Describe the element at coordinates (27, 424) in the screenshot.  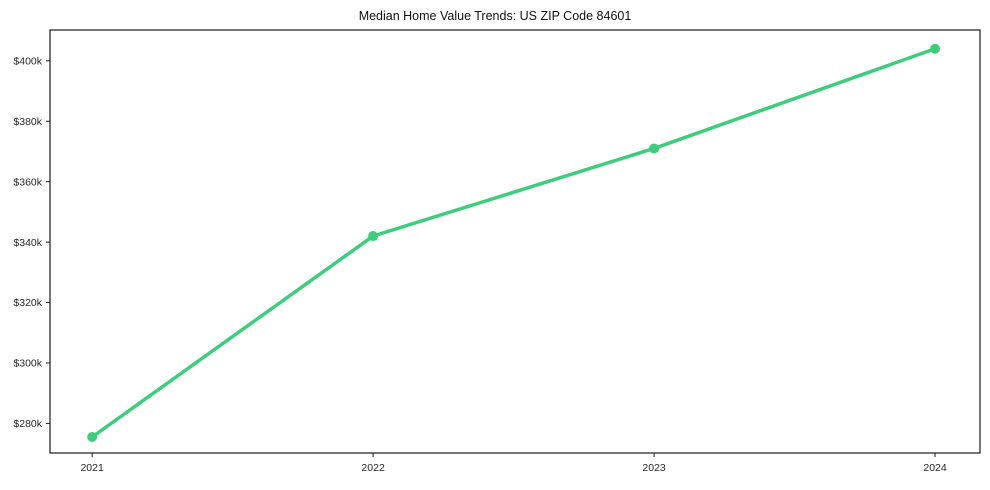
I see `y-tick-label: $280k` at that location.